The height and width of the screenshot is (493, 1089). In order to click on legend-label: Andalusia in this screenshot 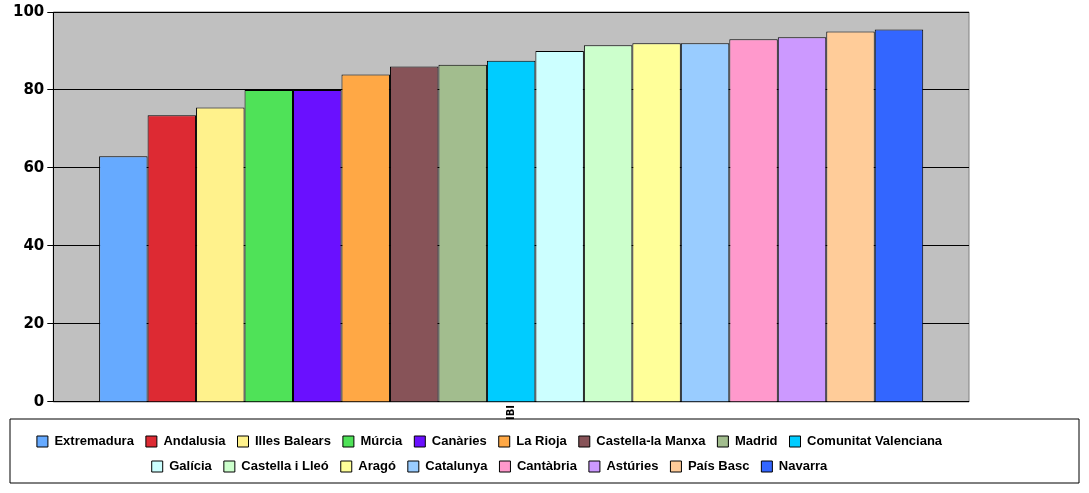, I will do `click(195, 441)`.